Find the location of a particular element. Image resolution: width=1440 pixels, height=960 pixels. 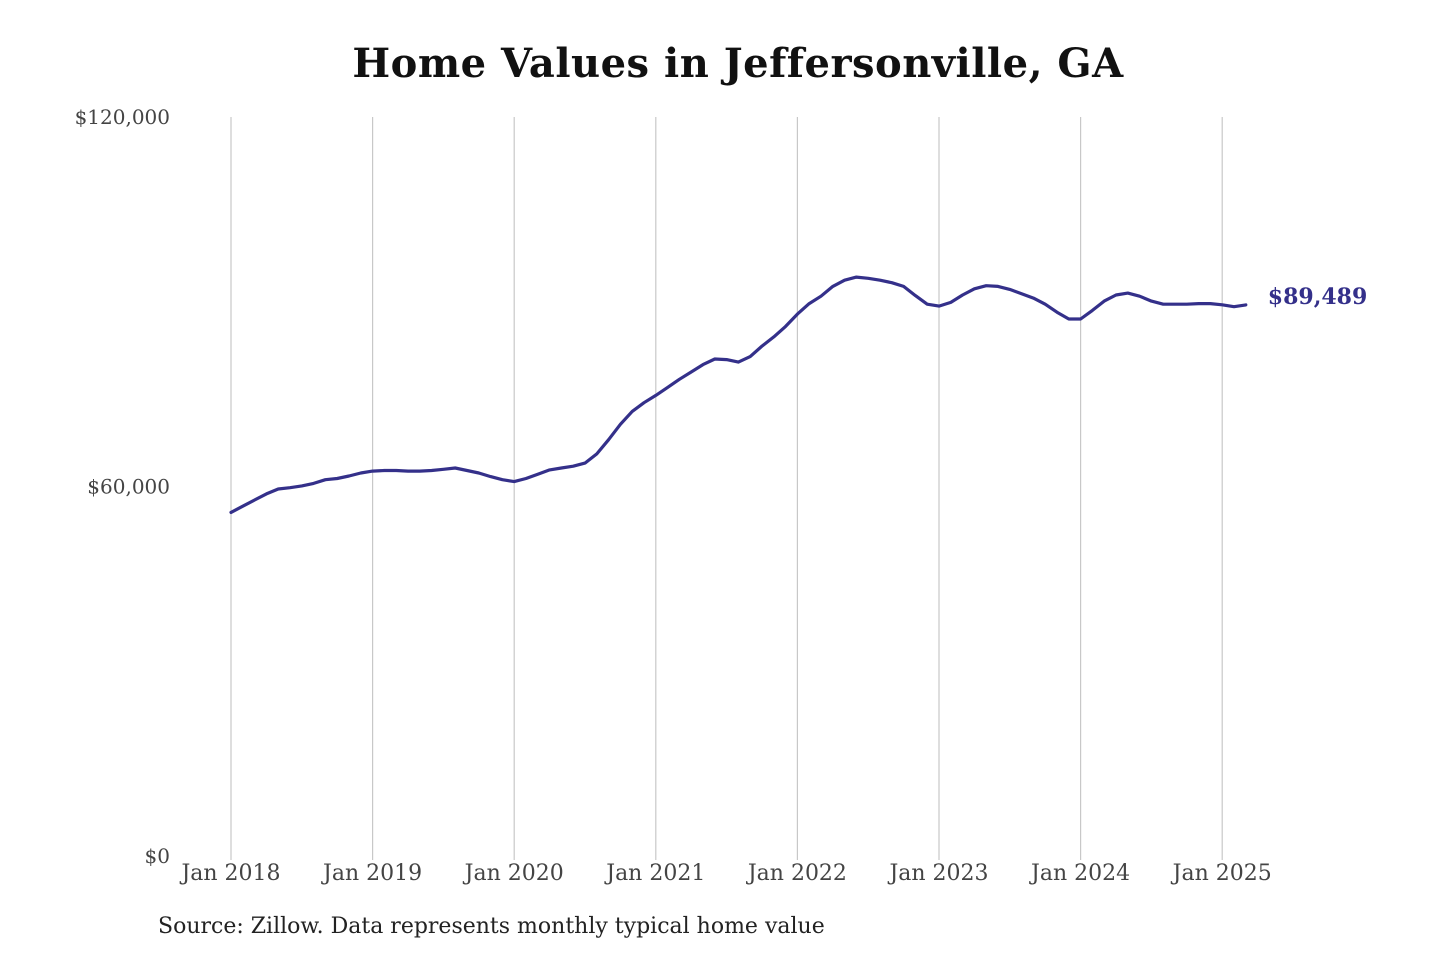

x-tick-label: Jan 2018 is located at coordinates (229, 873).